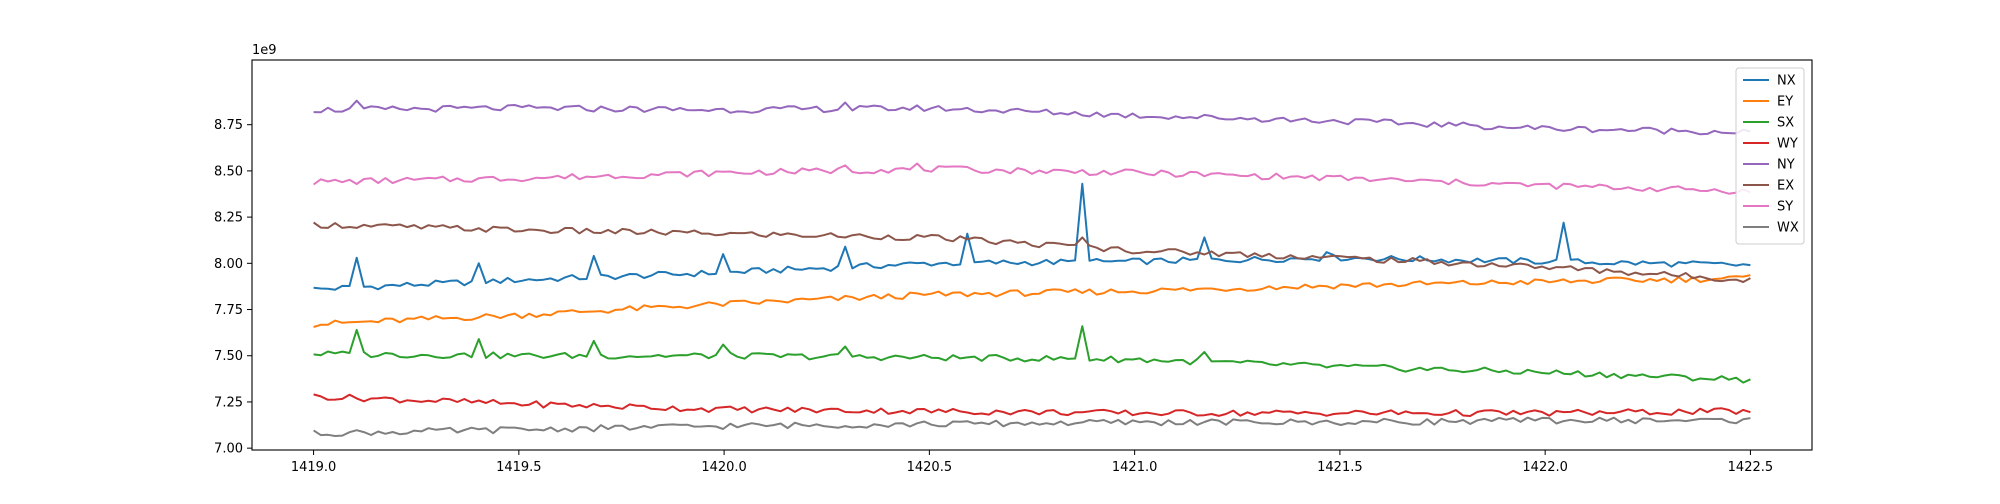 This screenshot has height=504, width=2000. Describe the element at coordinates (1032, 117) in the screenshot. I see `series-line-ny` at that location.